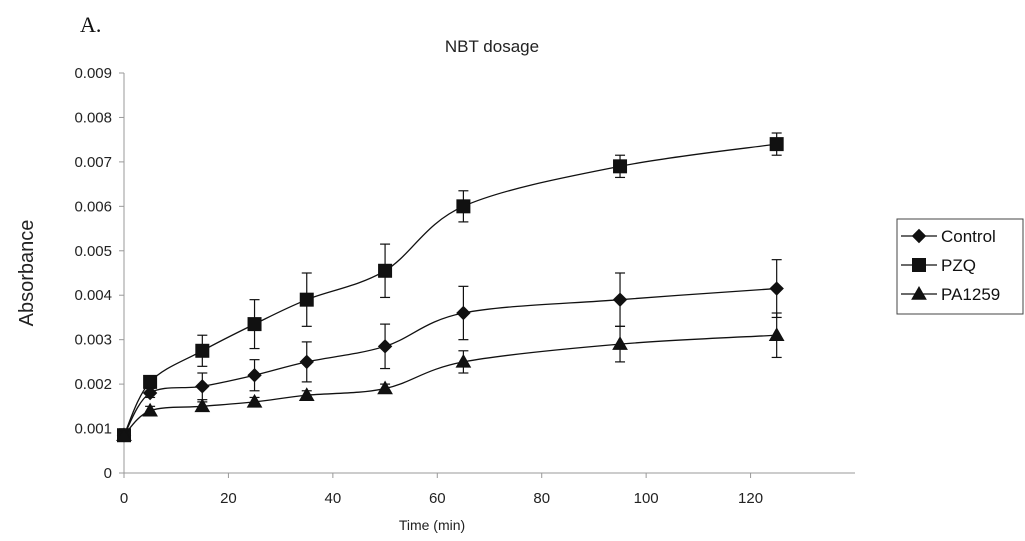  What do you see at coordinates (450, 385) in the screenshot?
I see `series-line` at bounding box center [450, 385].